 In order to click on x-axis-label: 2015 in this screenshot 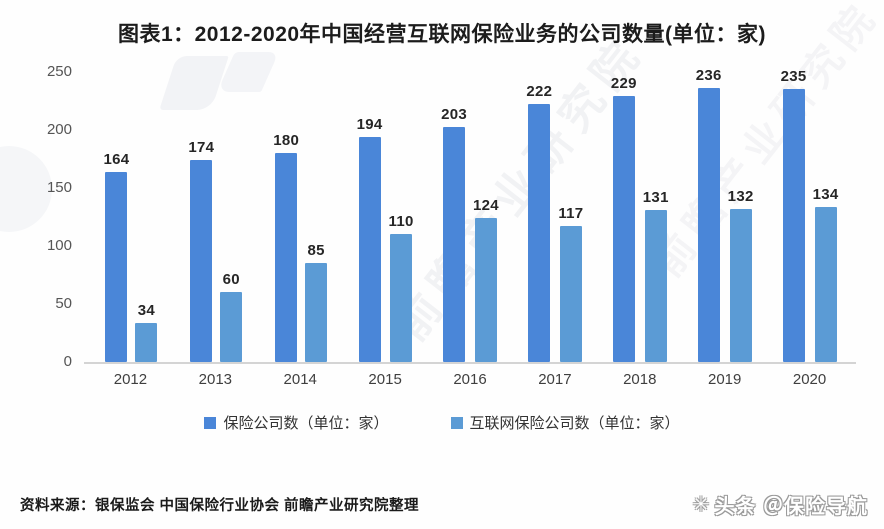, I will do `click(385, 379)`.